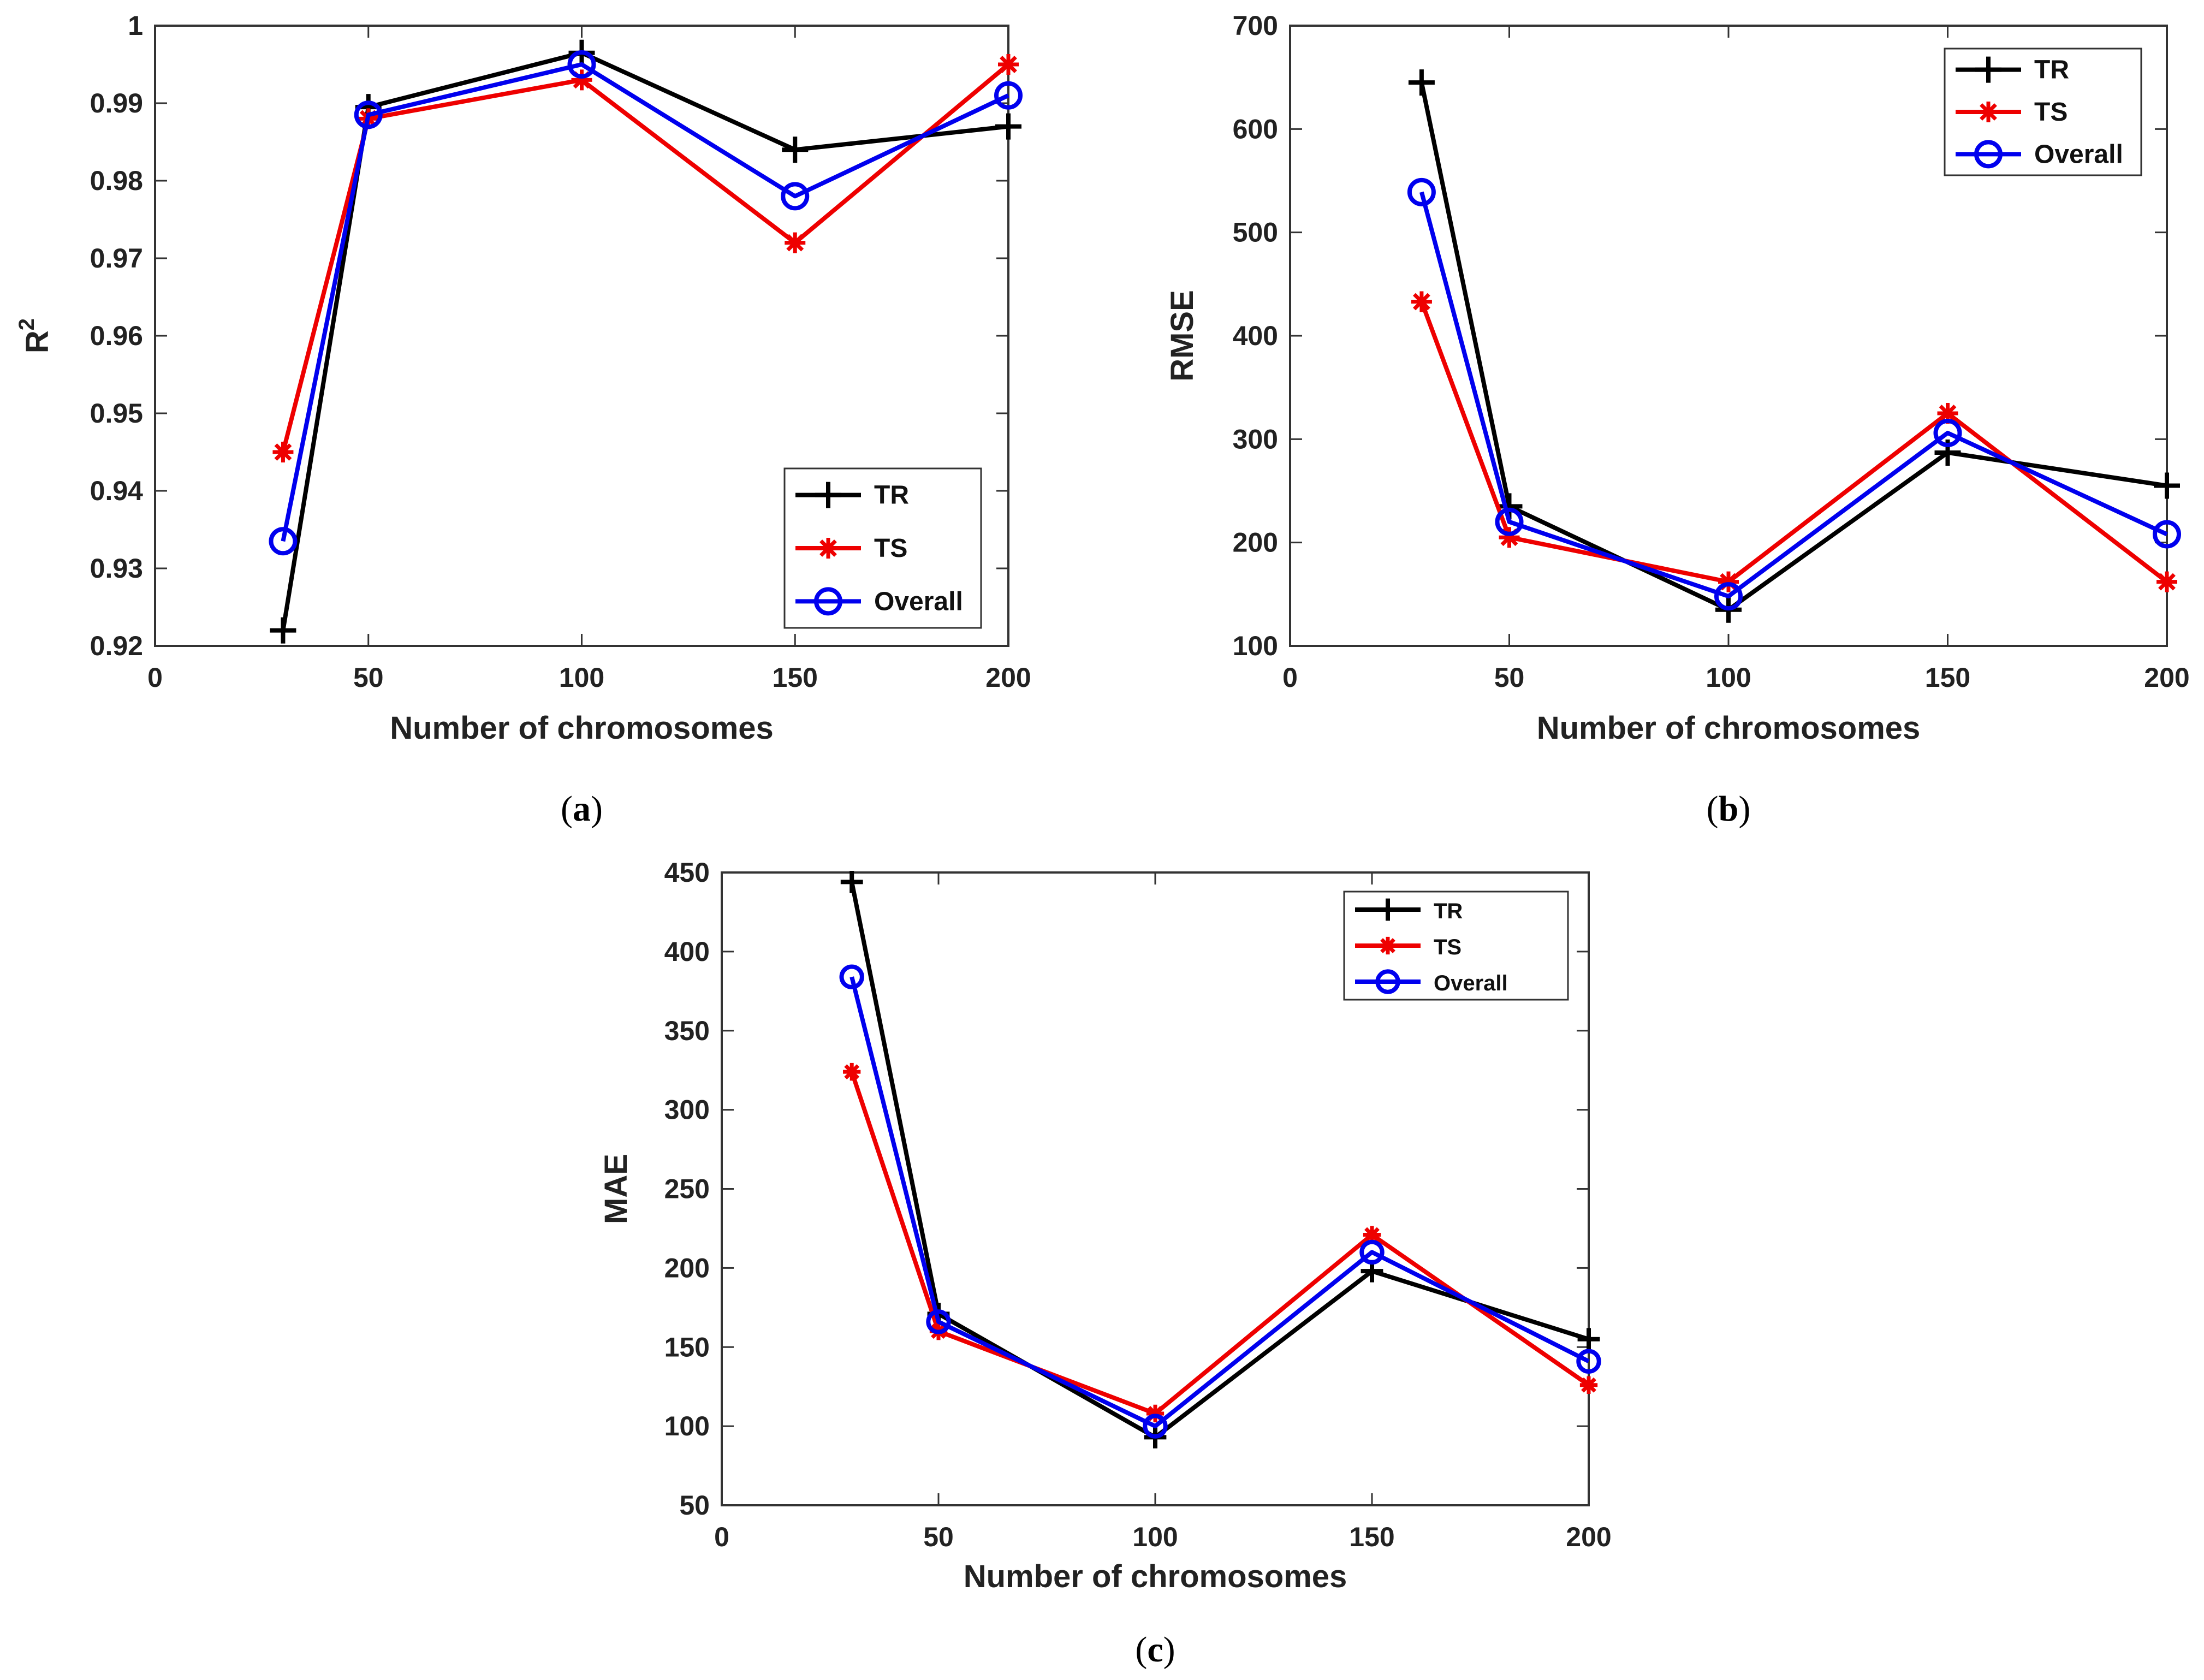  What do you see at coordinates (694, 1505) in the screenshot?
I see `y-tick-label: 50` at bounding box center [694, 1505].